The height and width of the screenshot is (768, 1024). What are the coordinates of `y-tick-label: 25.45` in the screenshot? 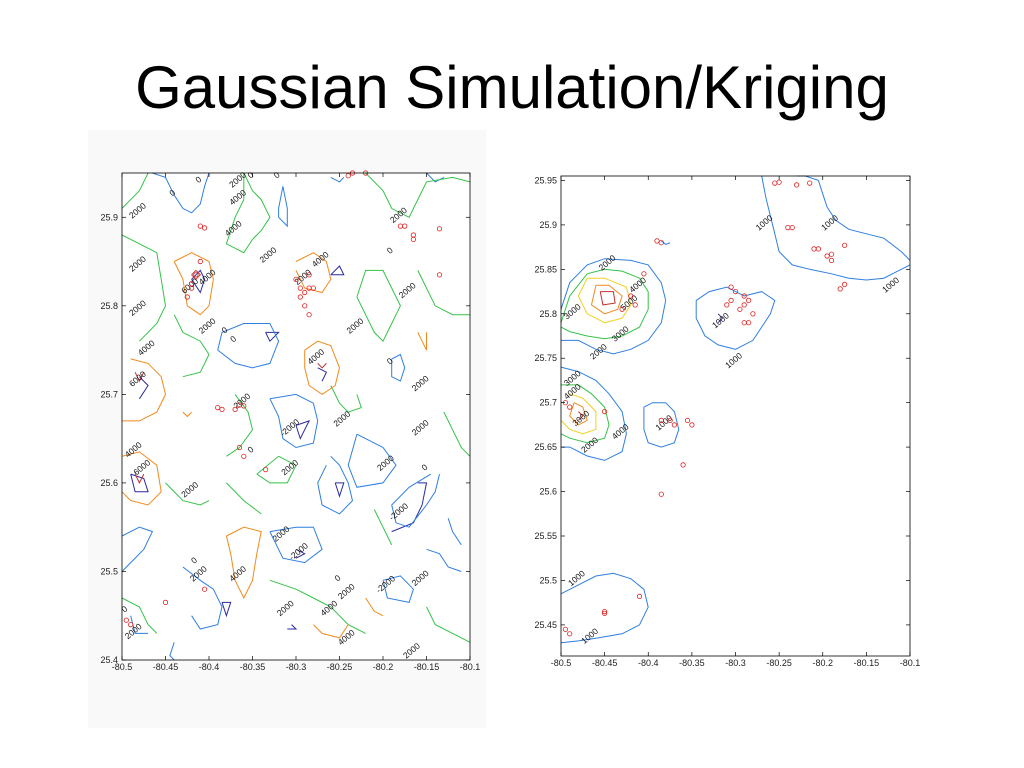 It's located at (545, 625).